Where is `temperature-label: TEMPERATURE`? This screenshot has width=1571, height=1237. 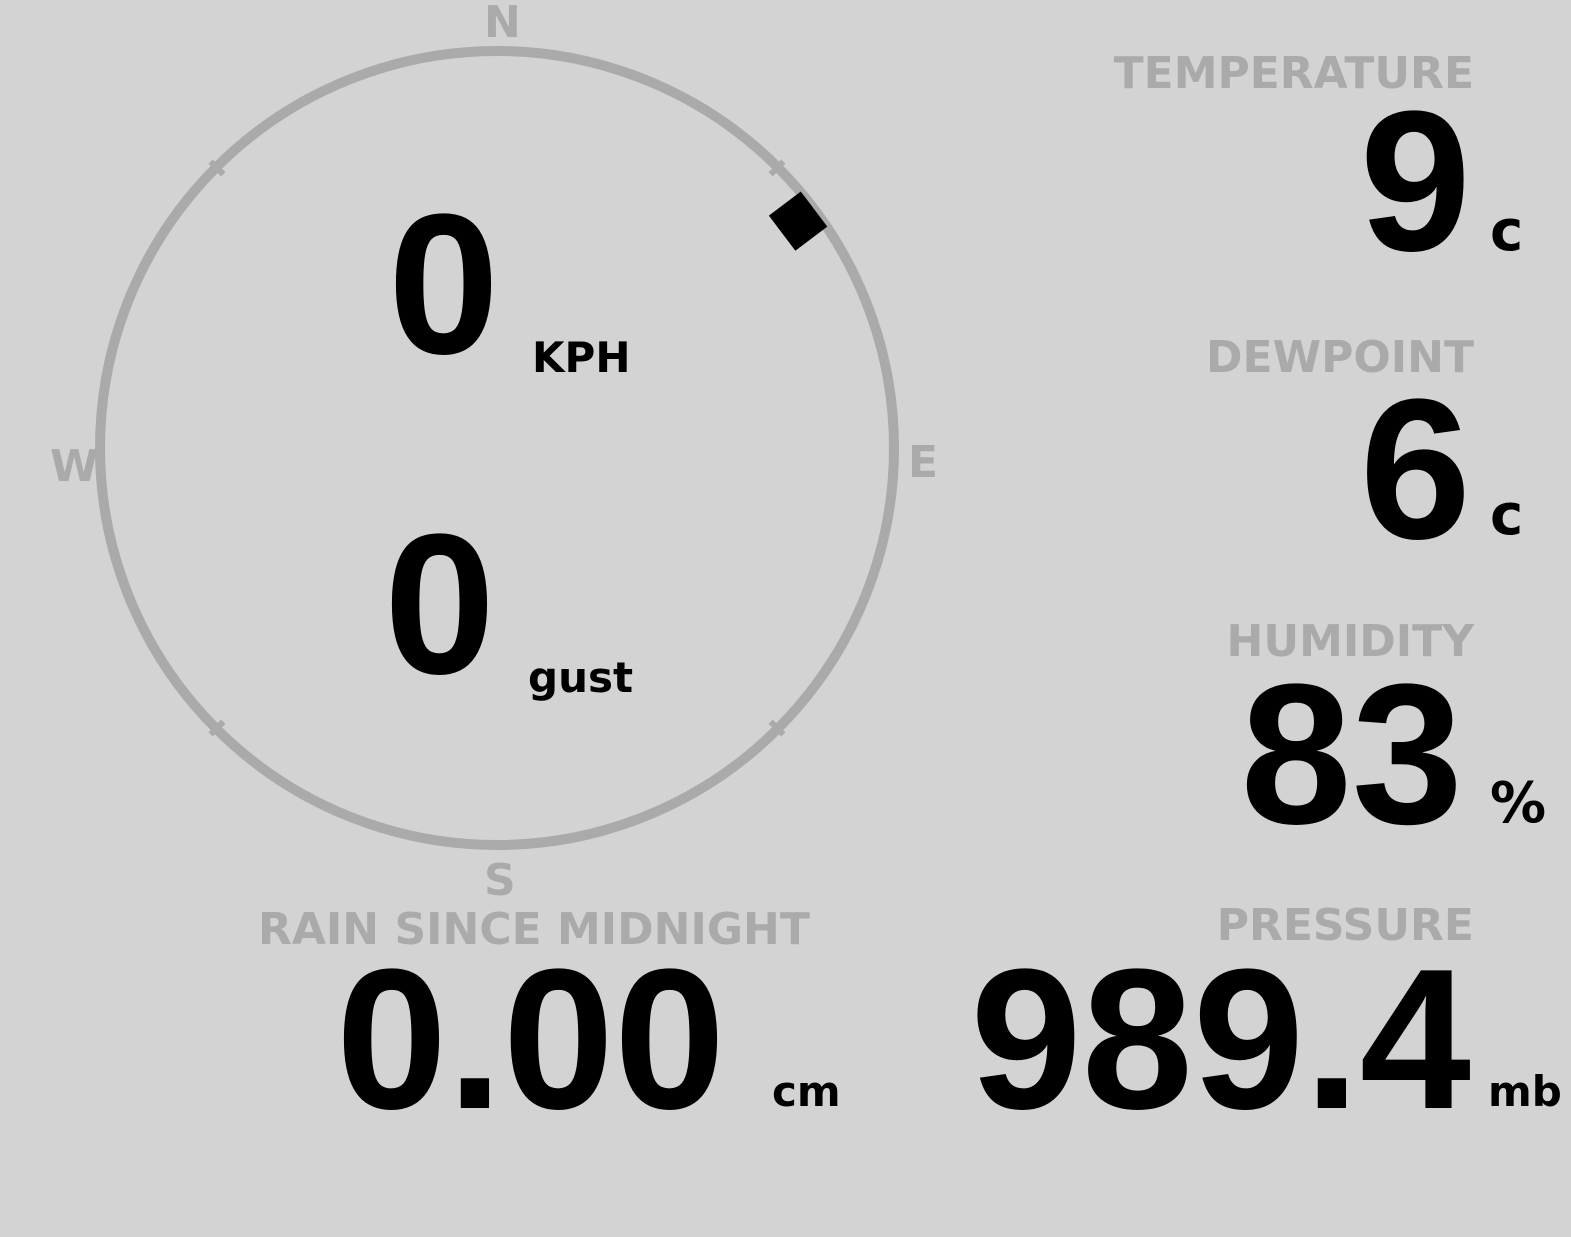 temperature-label: TEMPERATURE is located at coordinates (1293, 73).